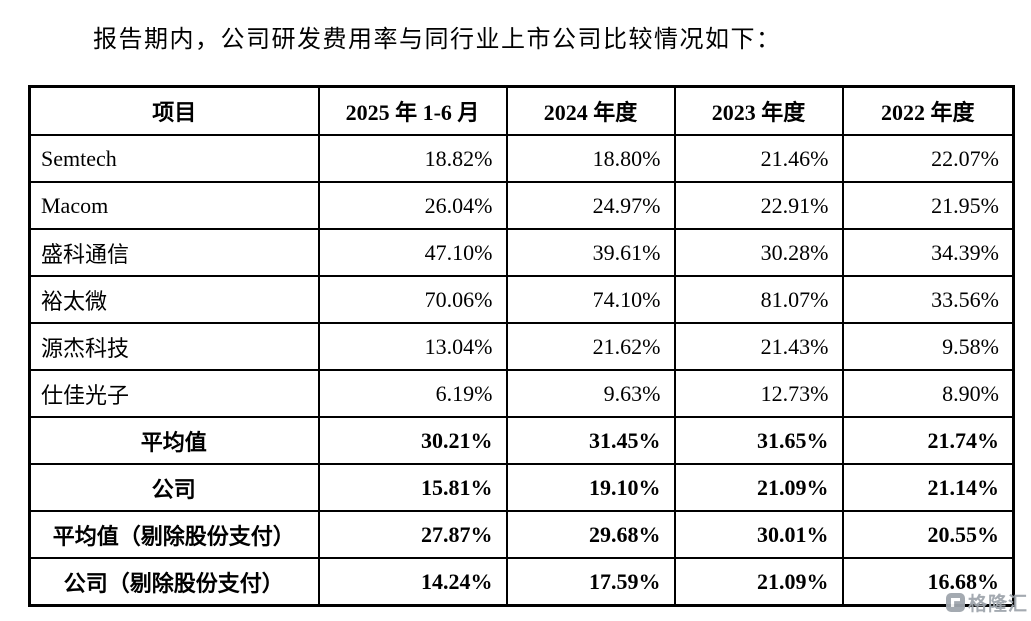 This screenshot has width=1031, height=621. I want to click on column-header-2025h1: 2025 年 1-6 月, so click(412, 110).